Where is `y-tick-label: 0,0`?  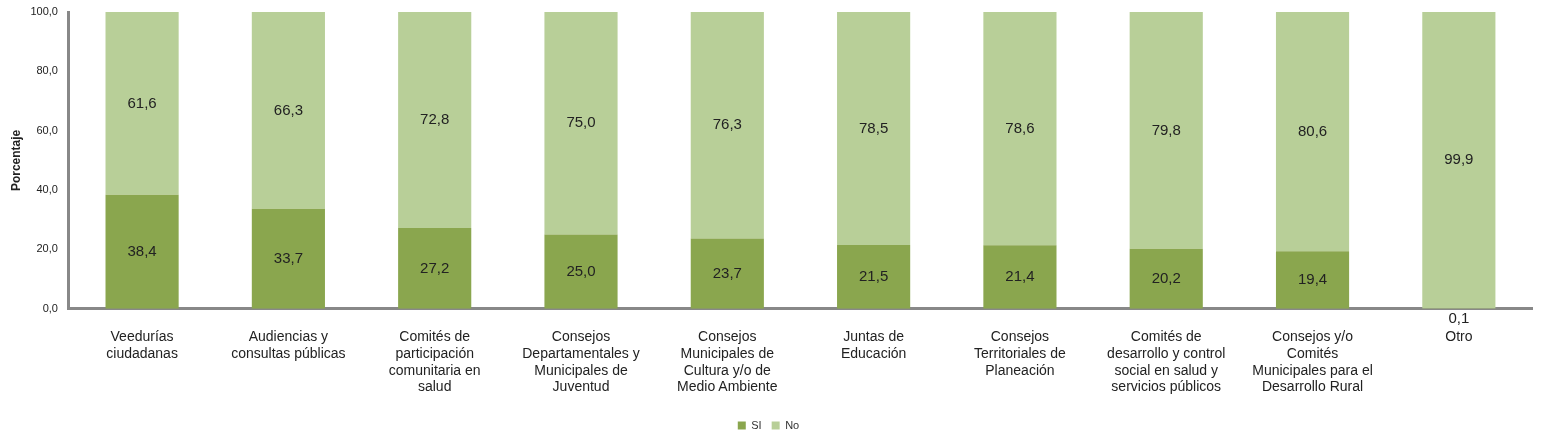 y-tick-label: 0,0 is located at coordinates (50, 307).